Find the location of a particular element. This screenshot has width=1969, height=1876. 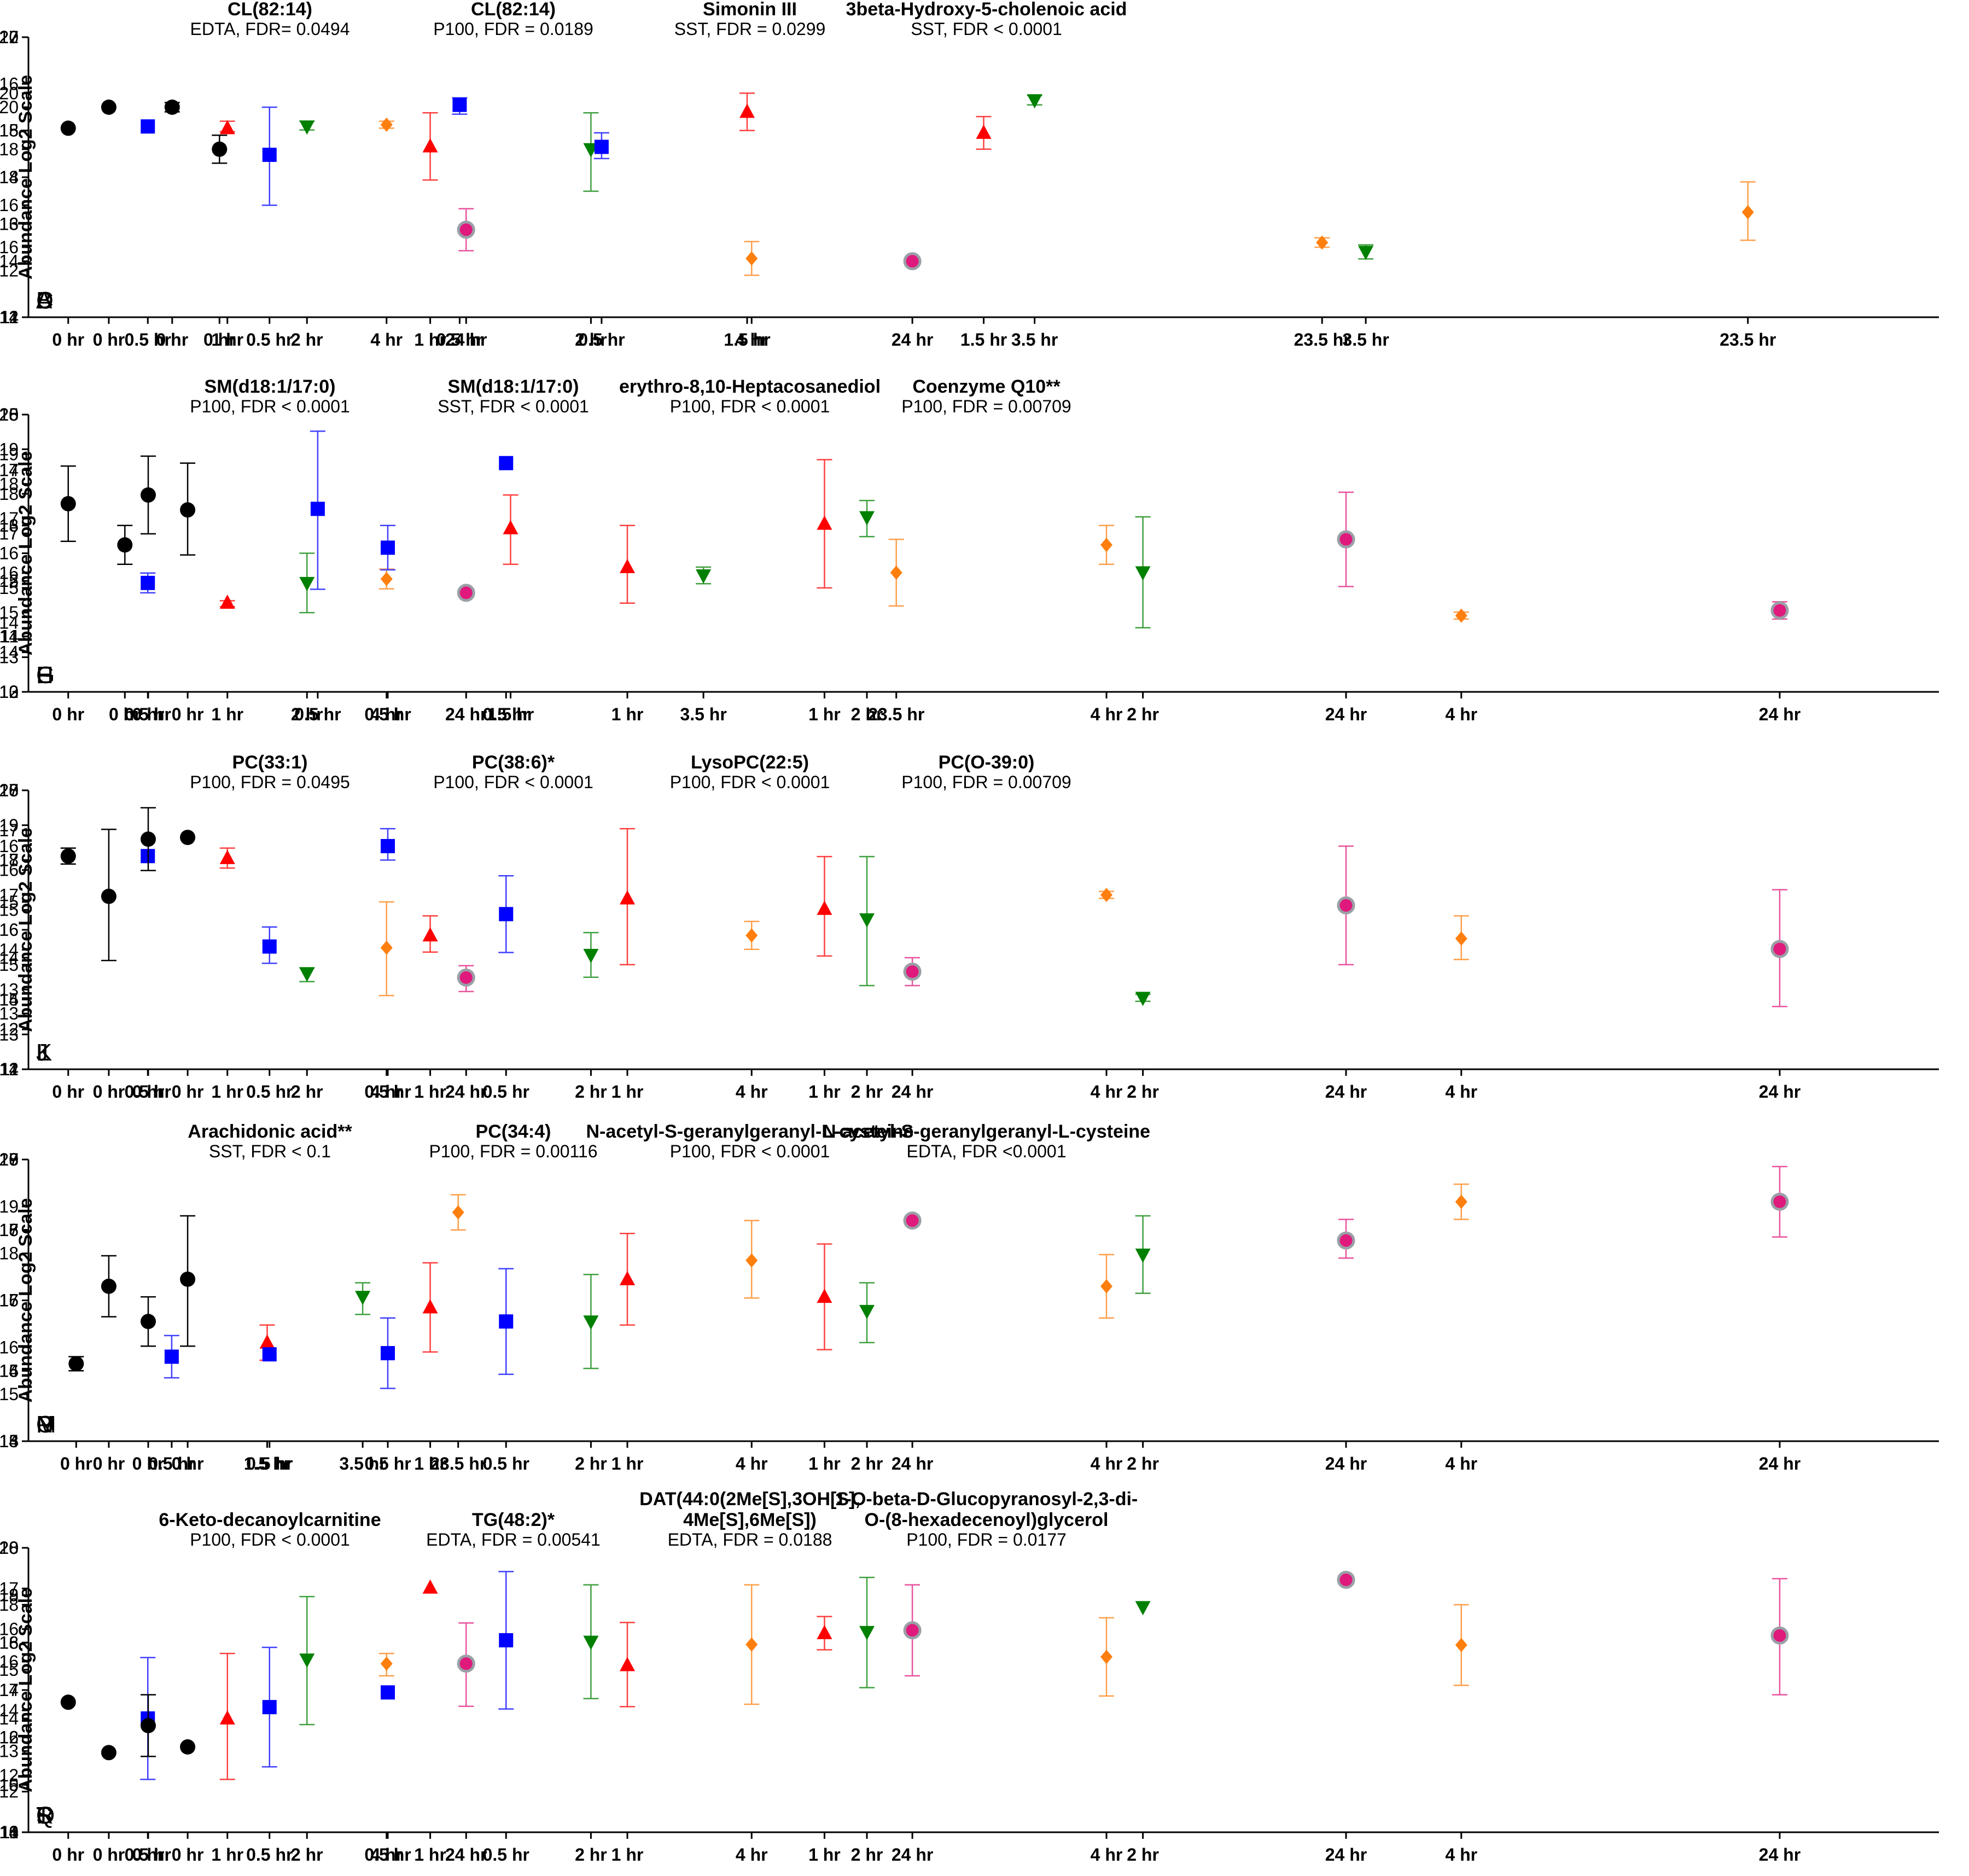

panel-letter: D is located at coordinates (45, 300).